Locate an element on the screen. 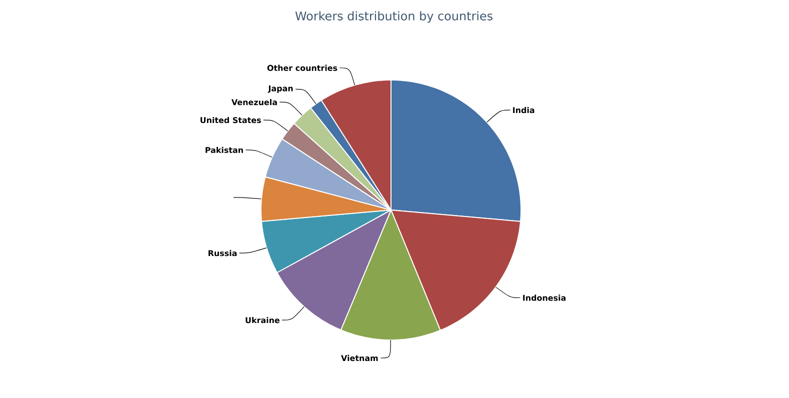 The image size is (789, 398). chart-title: Workers distribution by countries is located at coordinates (393, 17).